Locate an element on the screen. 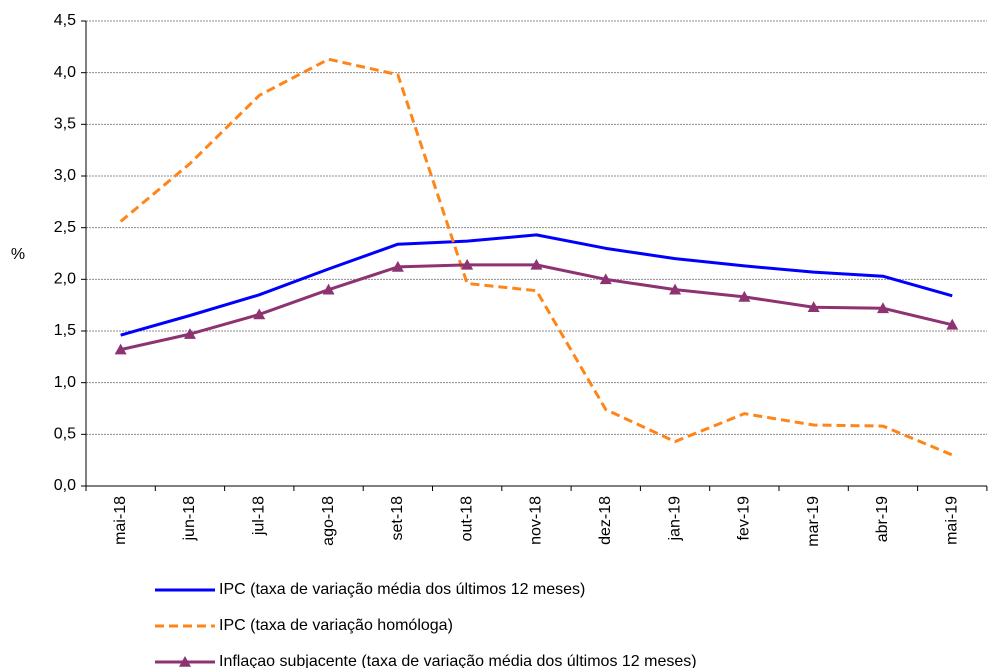 This screenshot has height=668, width=988. y-tick-label: 1,0 is located at coordinates (65, 382).